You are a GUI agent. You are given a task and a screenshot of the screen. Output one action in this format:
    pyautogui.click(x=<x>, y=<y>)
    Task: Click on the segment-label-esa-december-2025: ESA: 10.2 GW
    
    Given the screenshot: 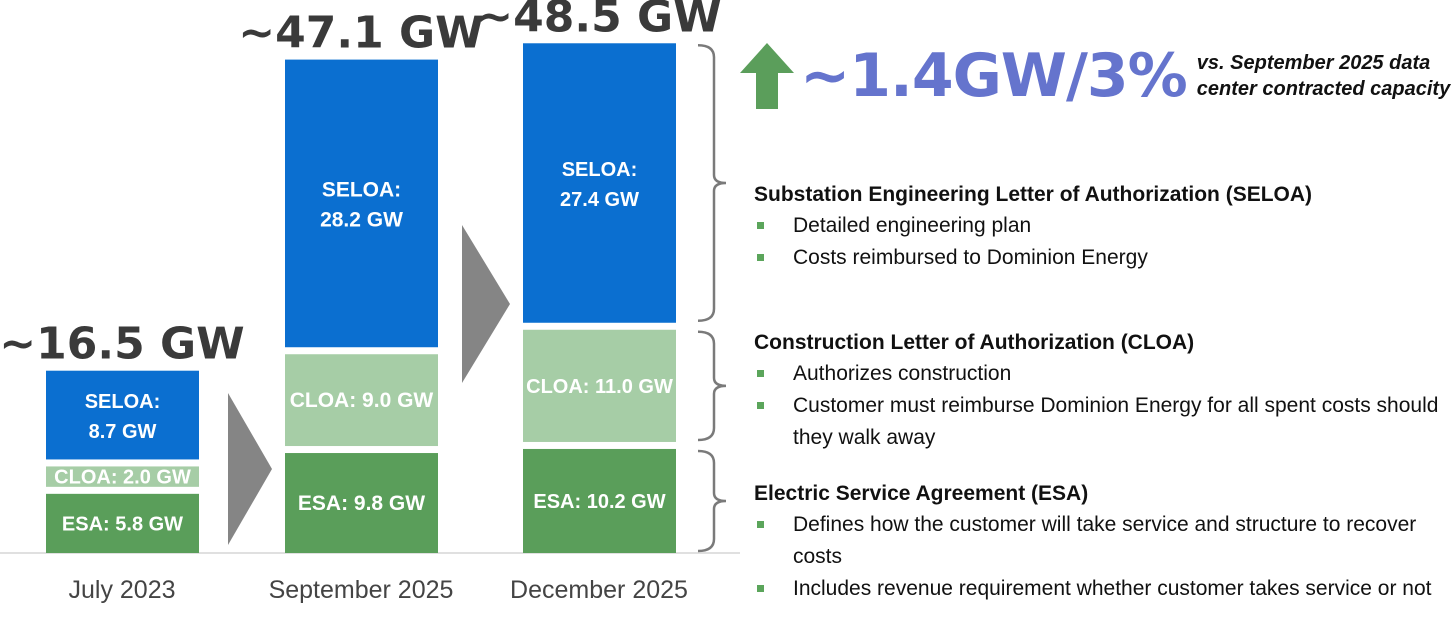 What is the action you would take?
    pyautogui.click(x=599, y=502)
    